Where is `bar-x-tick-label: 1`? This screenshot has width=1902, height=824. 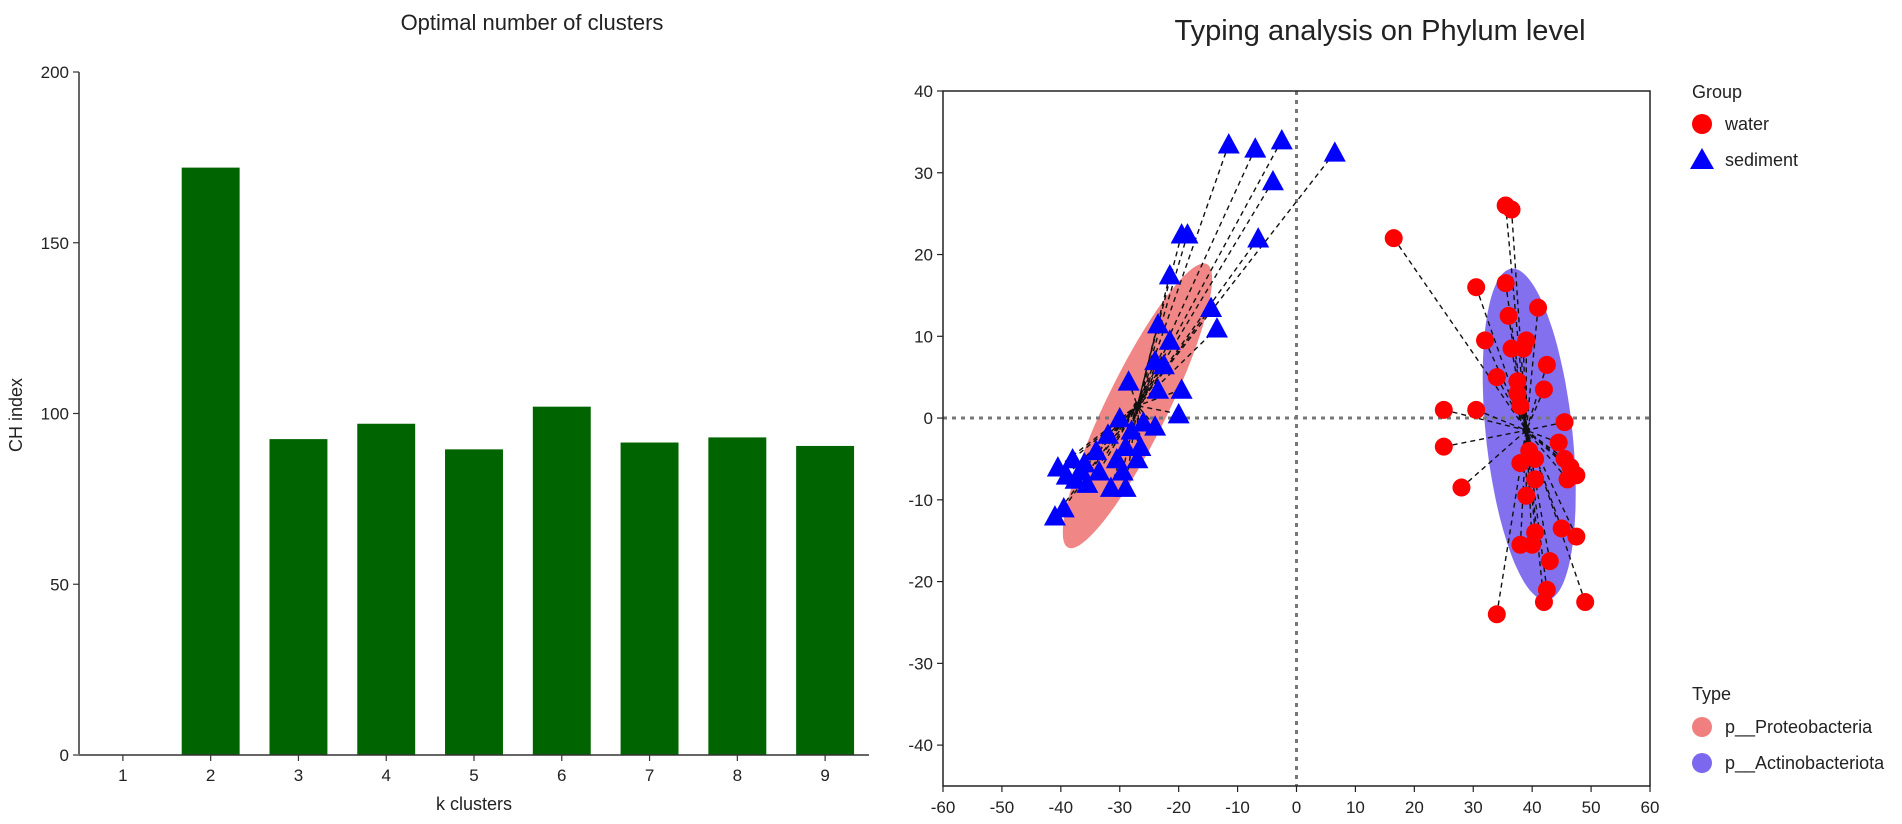 bar-x-tick-label: 1 is located at coordinates (122, 775).